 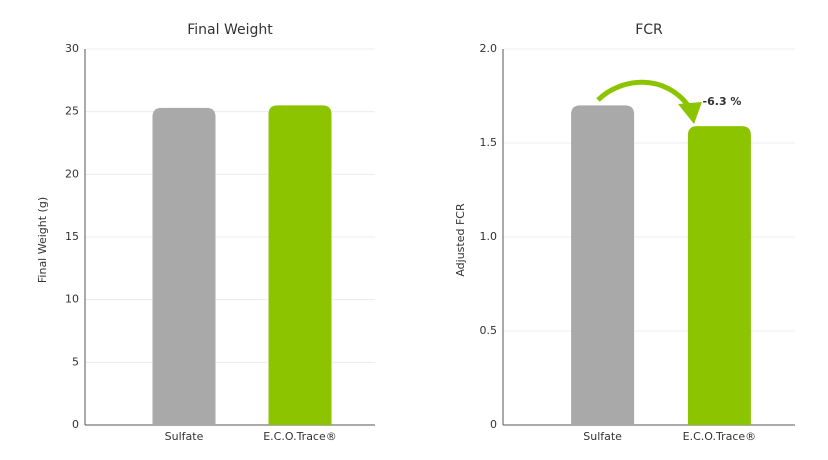 I want to click on y-tick-label: 1.5, so click(x=489, y=142).